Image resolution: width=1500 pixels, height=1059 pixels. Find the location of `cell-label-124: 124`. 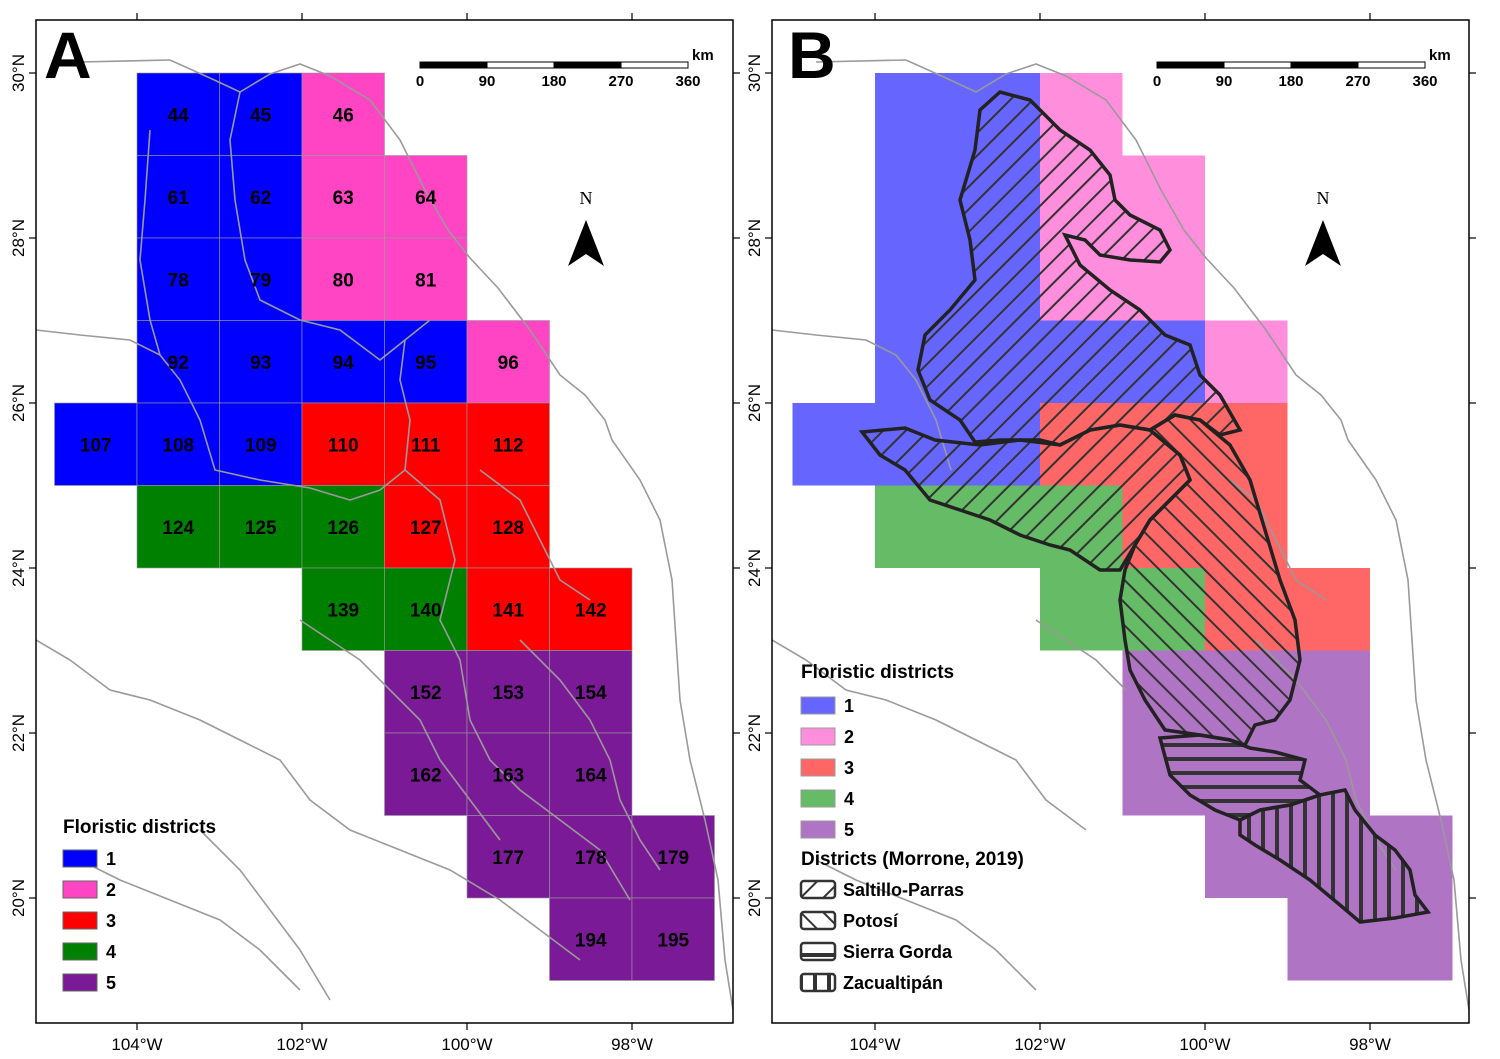

cell-label-124: 124 is located at coordinates (178, 528).